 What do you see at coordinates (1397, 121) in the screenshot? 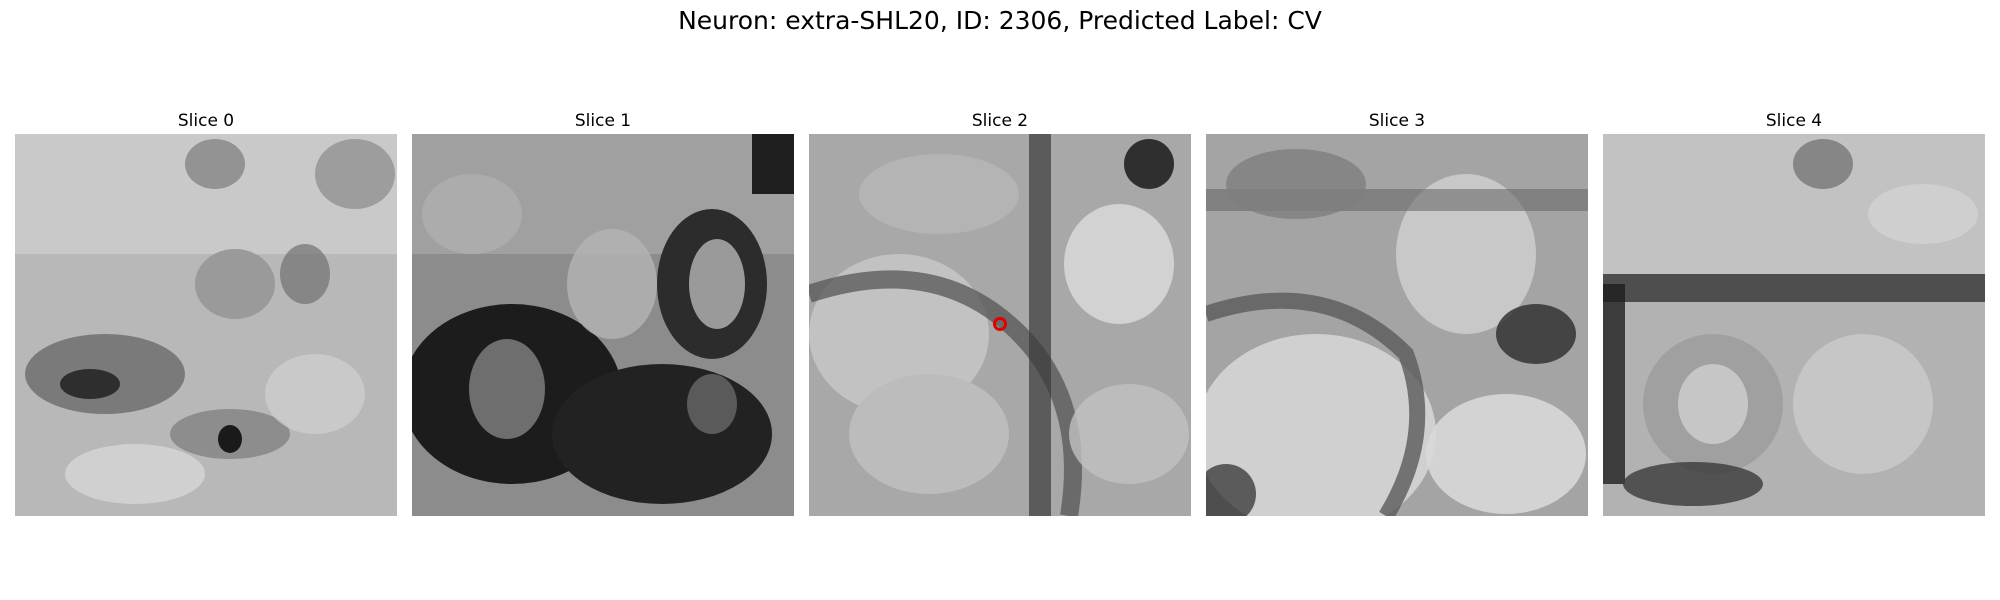
I see `slice-label: Slice 3` at bounding box center [1397, 121].